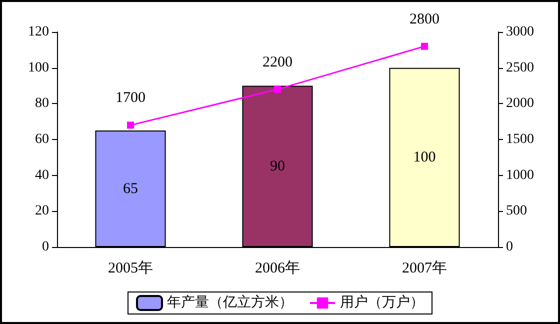 The image size is (560, 324). What do you see at coordinates (520, 32) in the screenshot?
I see `y2-tick-label: 3000` at bounding box center [520, 32].